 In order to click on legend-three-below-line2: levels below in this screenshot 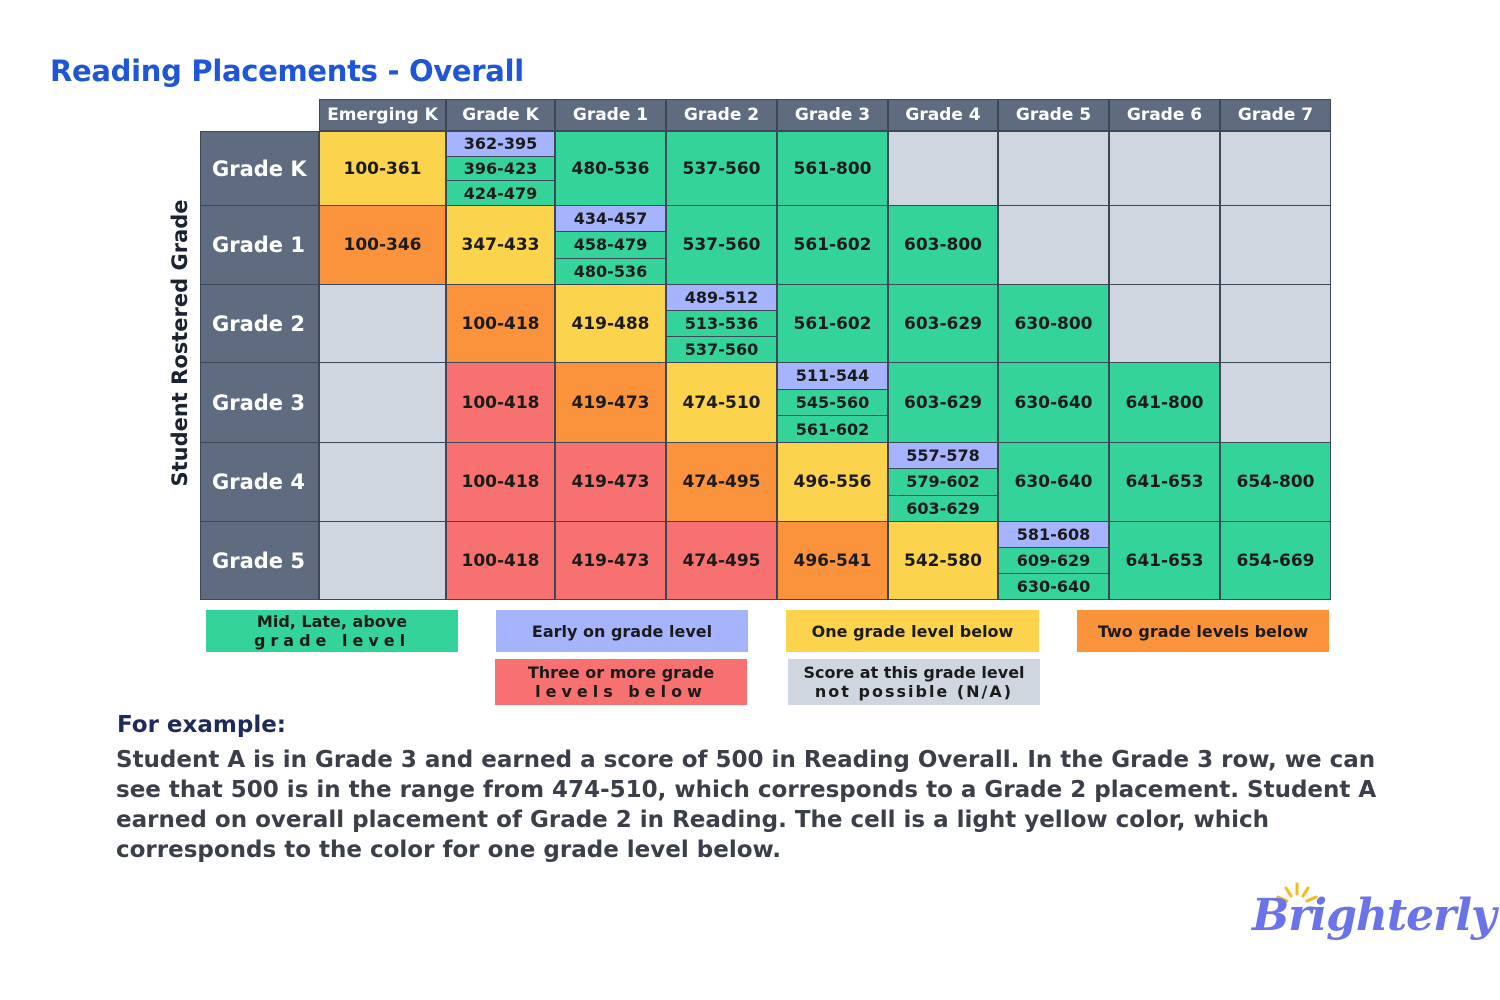, I will do `click(621, 691)`.